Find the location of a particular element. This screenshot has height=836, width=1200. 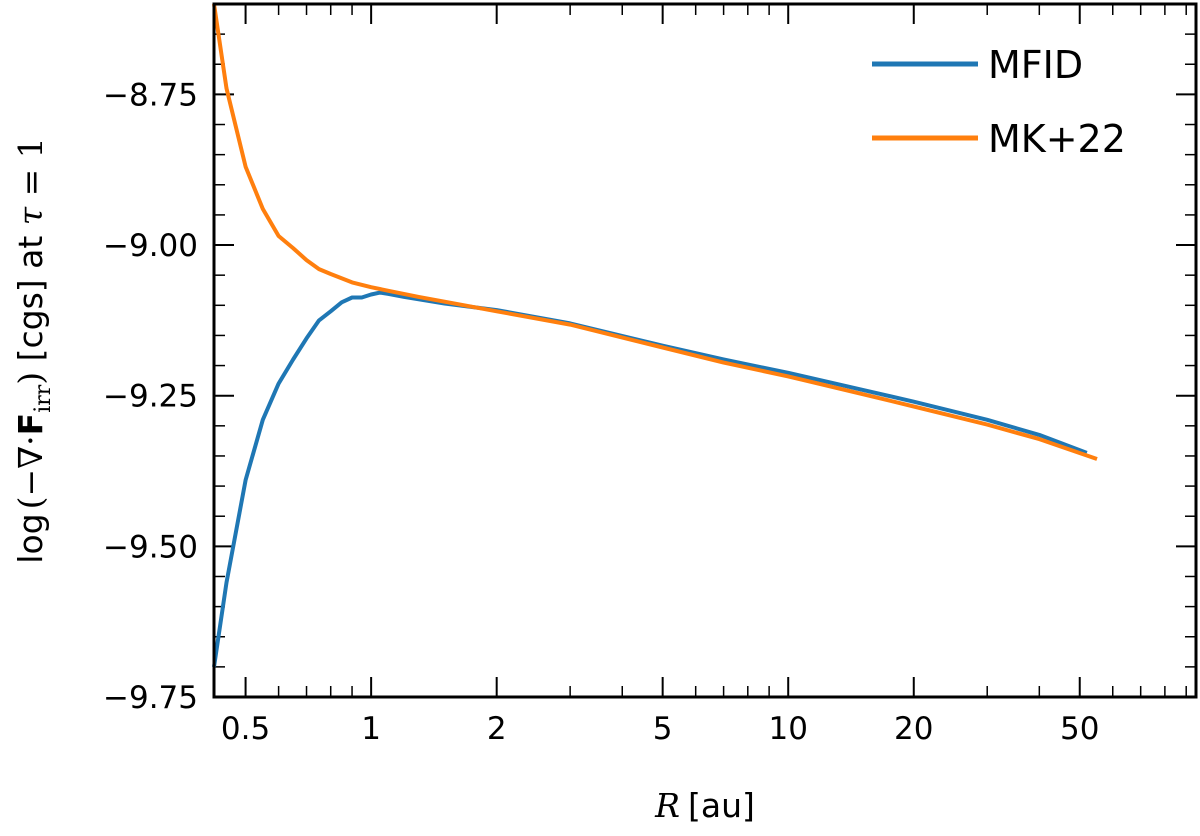

legend-label: MK+22 is located at coordinates (1057, 139).